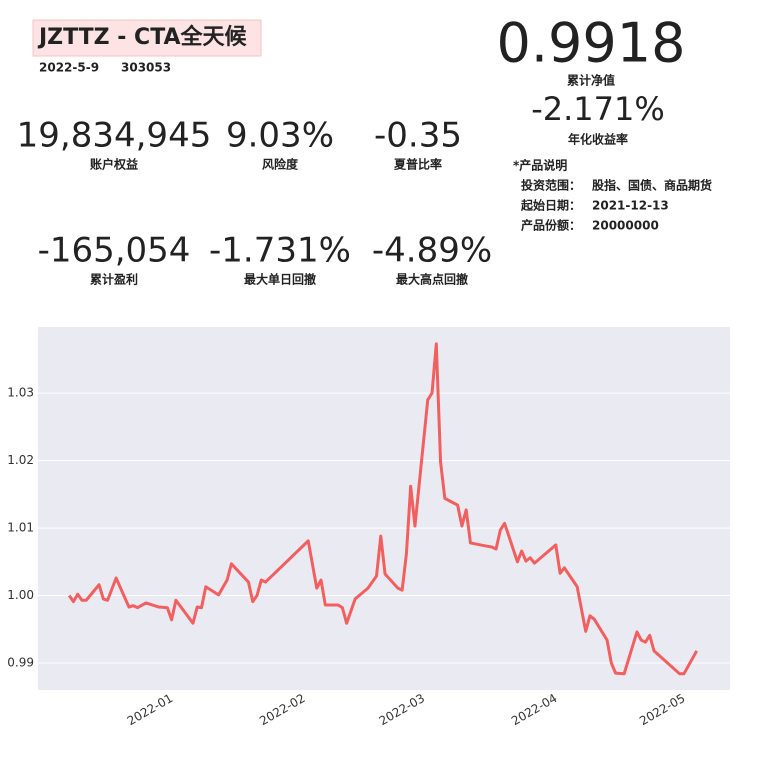  I want to click on title: JZTTZ - CTA全天候, so click(142, 37).